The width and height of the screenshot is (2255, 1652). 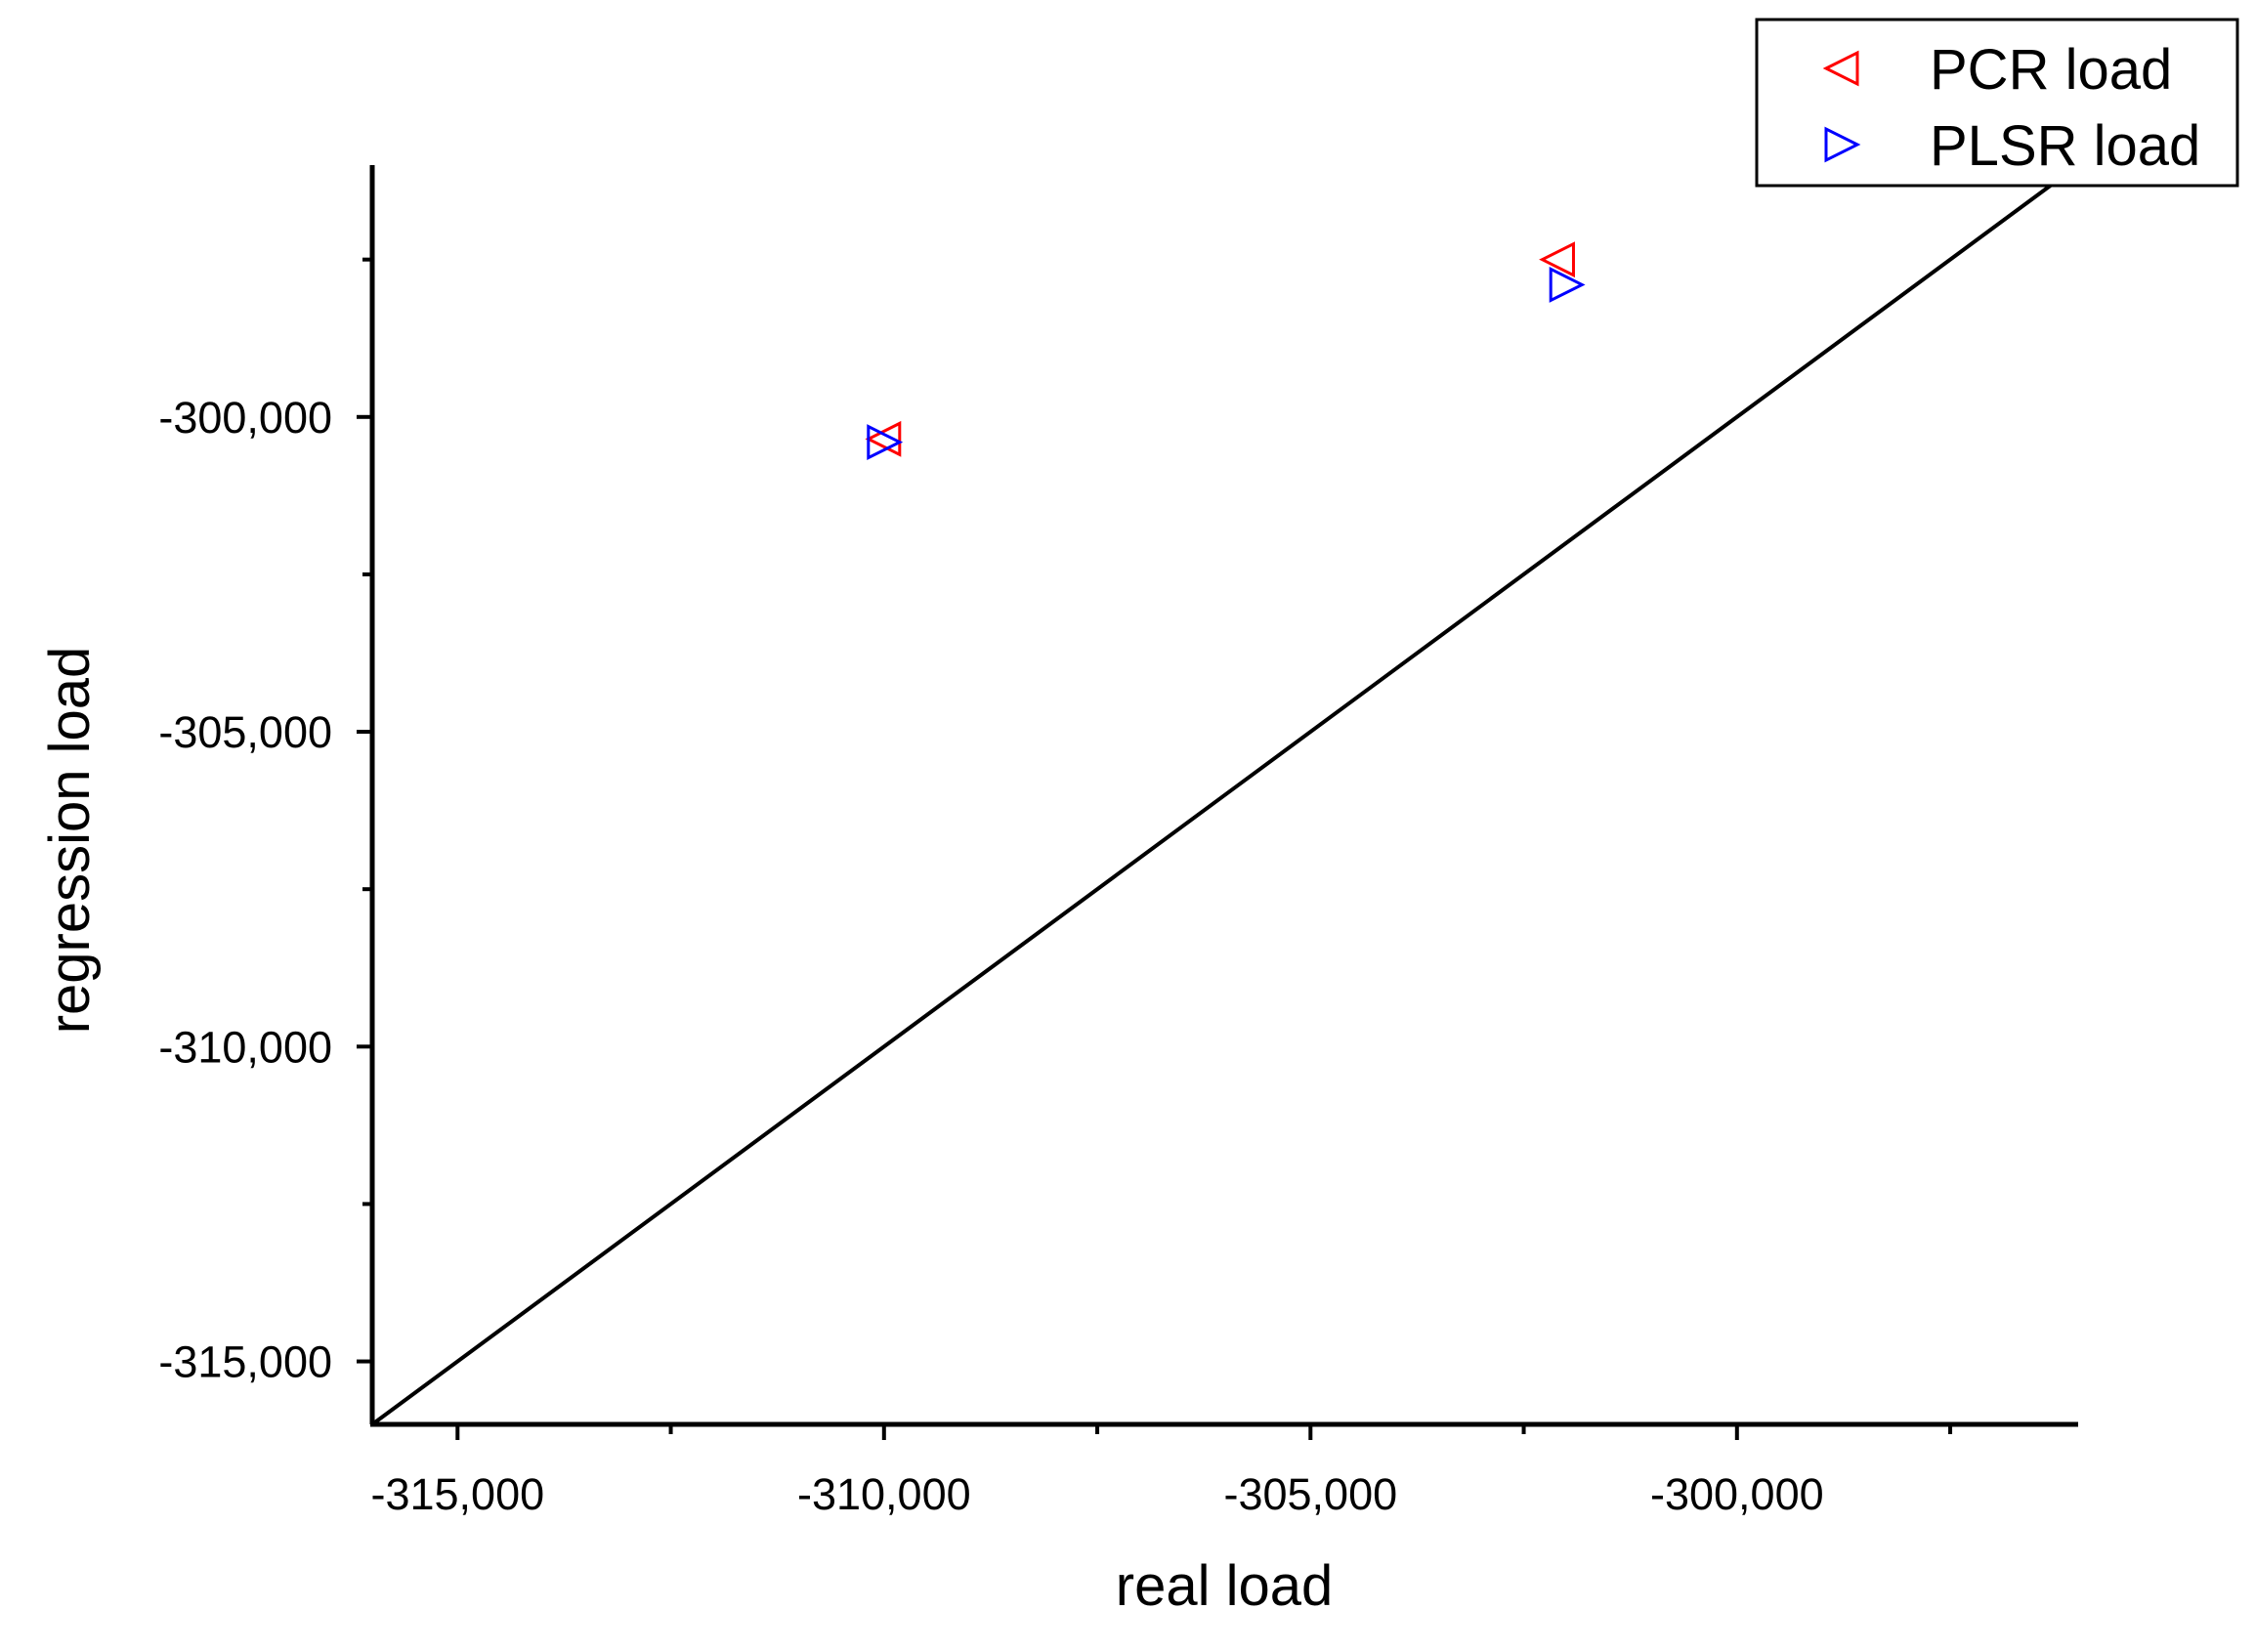 I want to click on x-axis-title: real load, so click(x=1224, y=1586).